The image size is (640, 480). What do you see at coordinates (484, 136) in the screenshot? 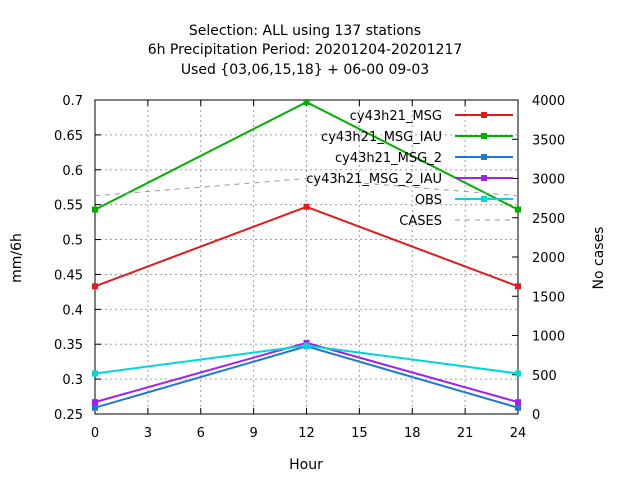
I see `legend-marker-cy43h21-msg-iau` at bounding box center [484, 136].